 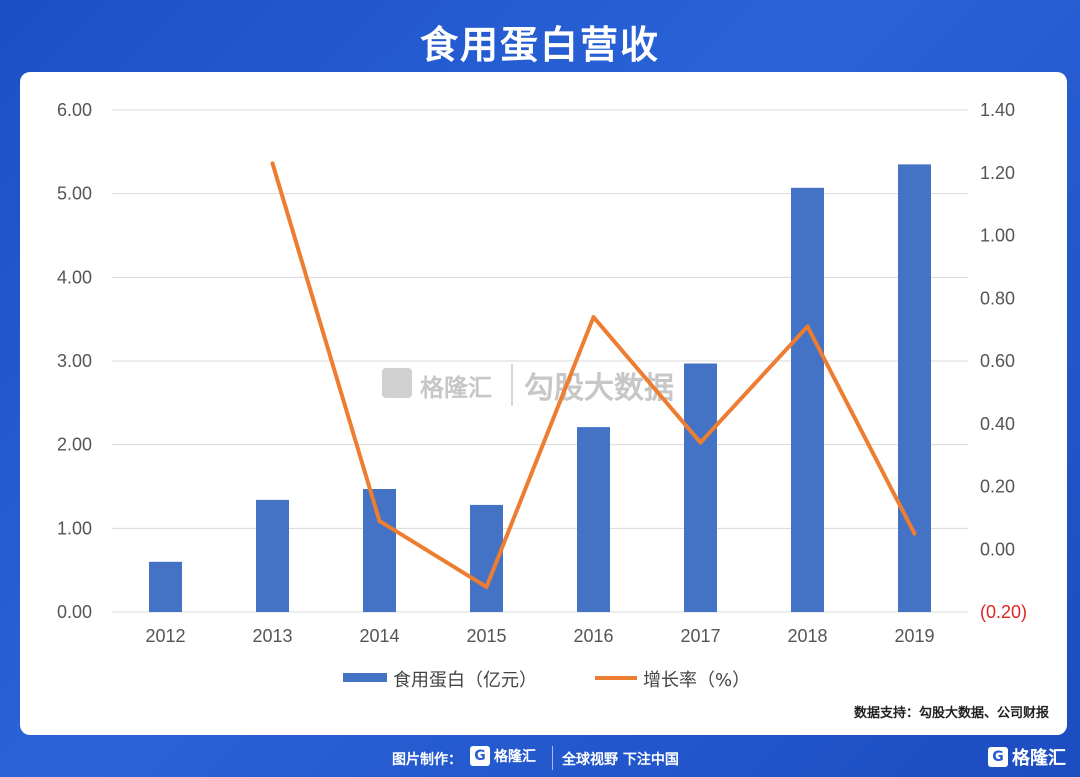 I want to click on y-left-tick-label: 6.00, so click(x=74, y=110).